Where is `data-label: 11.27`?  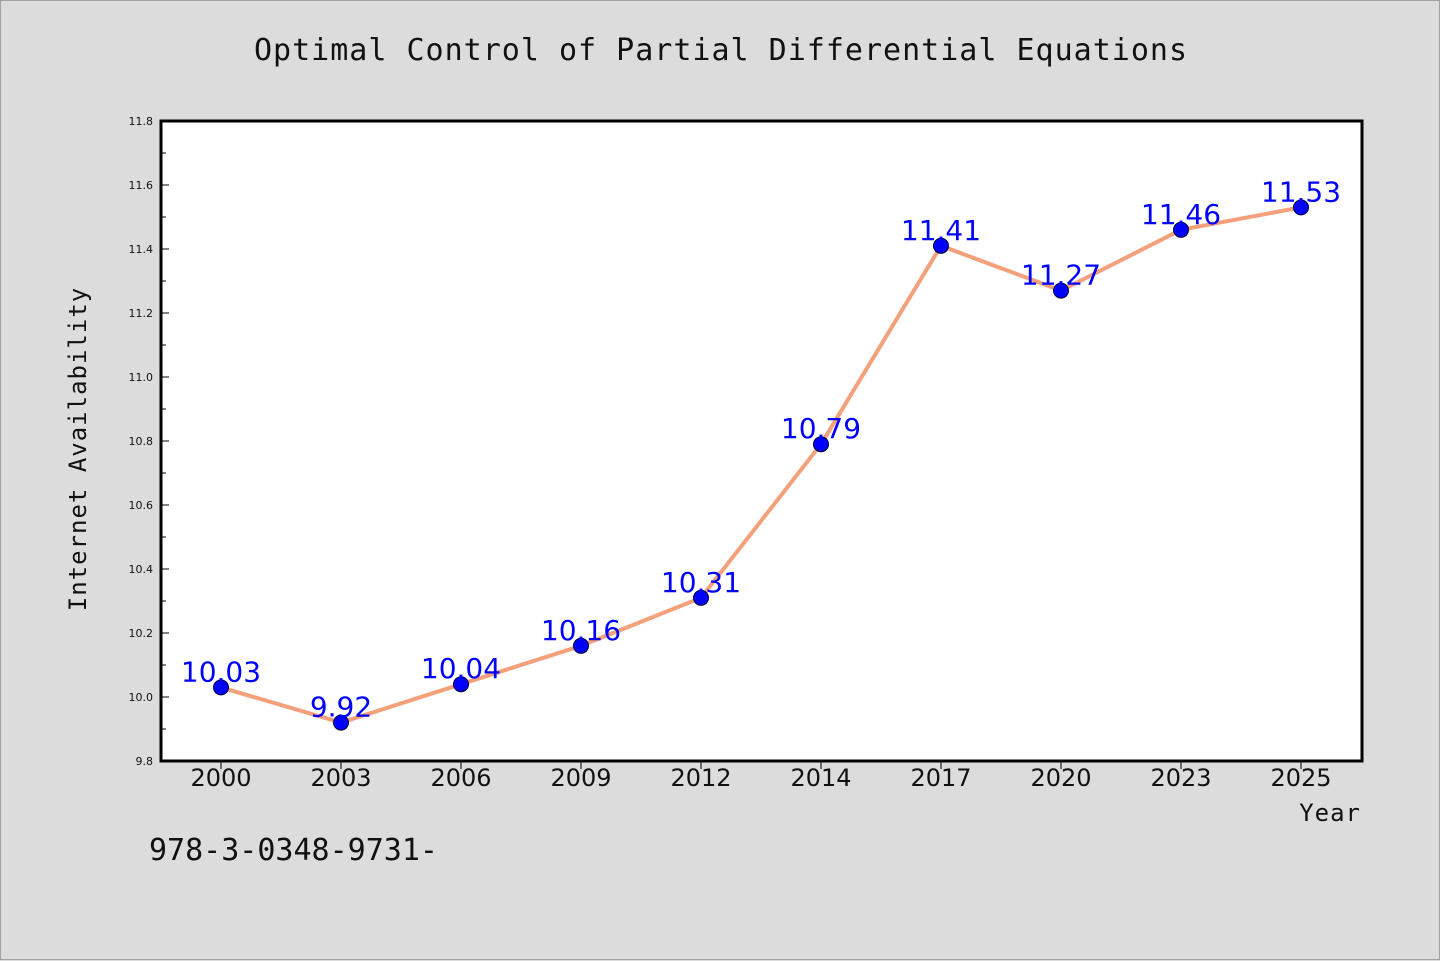
data-label: 11.27 is located at coordinates (1061, 275).